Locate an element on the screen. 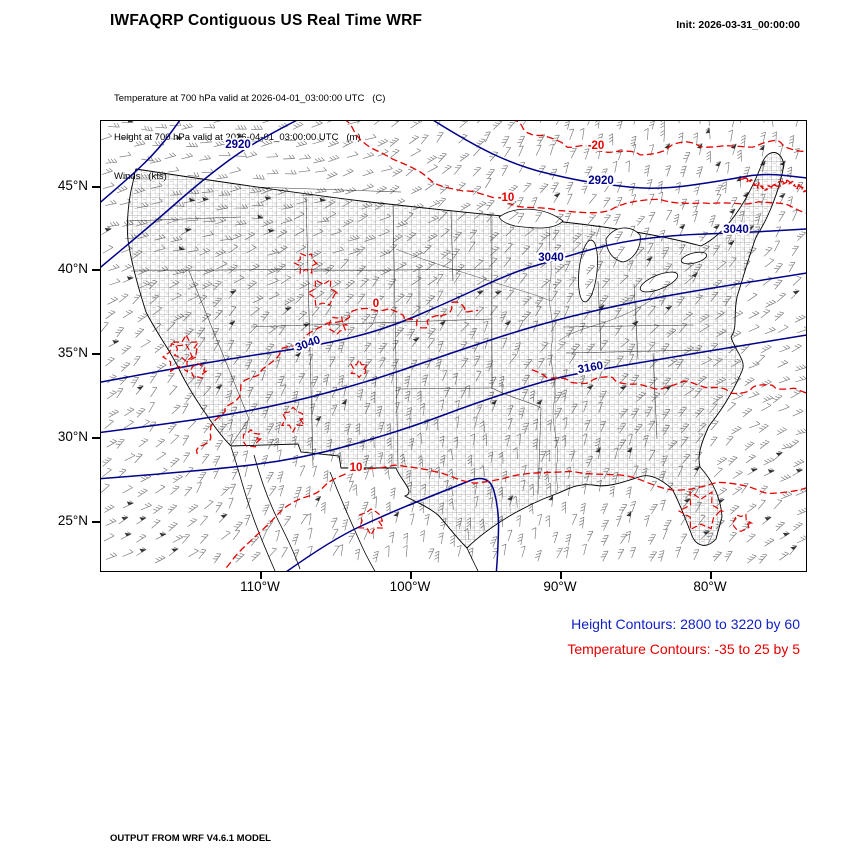  page-title: IWFAQRP Contiguous US Real Time WRF is located at coordinates (266, 20).